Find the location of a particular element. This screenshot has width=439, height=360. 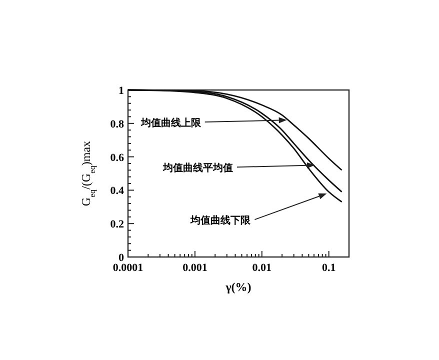

annotation: 均值曲线平均值 is located at coordinates (197, 168).